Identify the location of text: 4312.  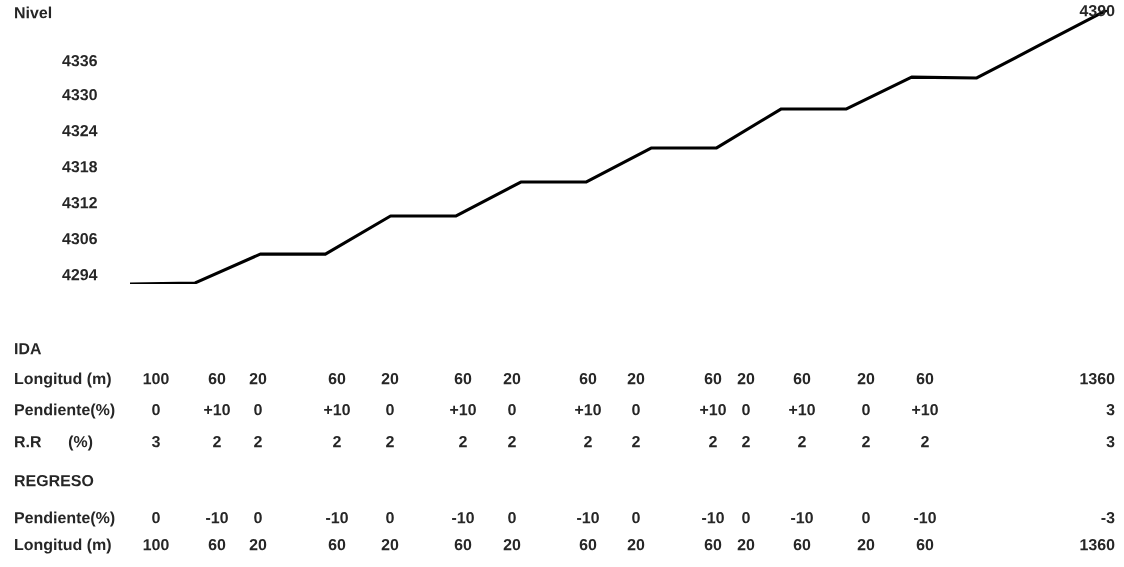
(79, 202).